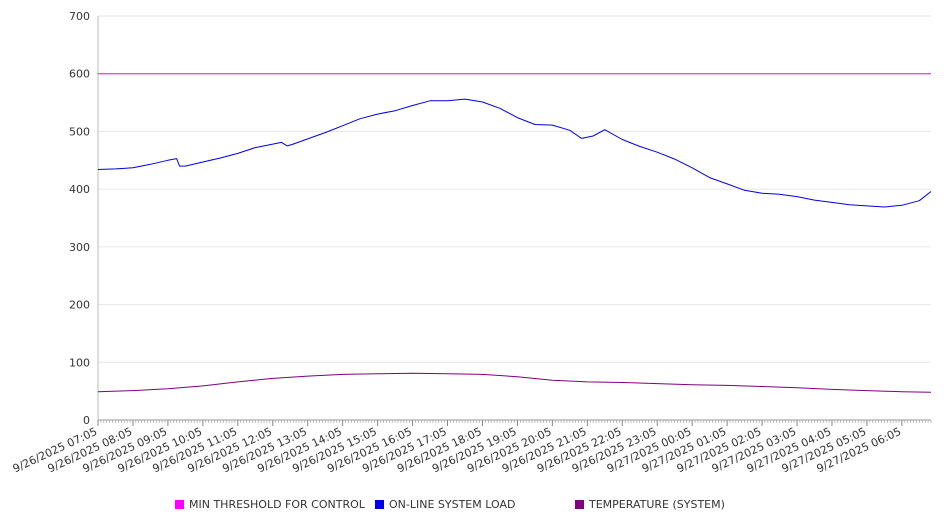  What do you see at coordinates (277, 504) in the screenshot?
I see `legend-label-min-threshold: MIN THRESHOLD FOR CONTROL` at bounding box center [277, 504].